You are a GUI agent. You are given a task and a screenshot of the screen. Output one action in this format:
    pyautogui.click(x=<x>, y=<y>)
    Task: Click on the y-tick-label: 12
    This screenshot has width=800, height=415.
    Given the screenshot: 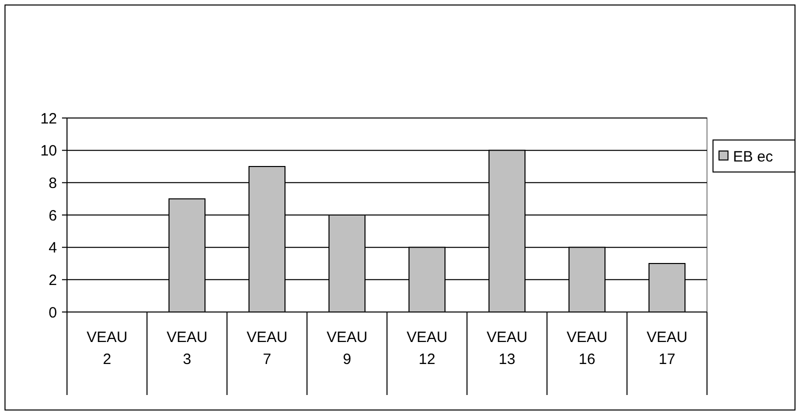 What is the action you would take?
    pyautogui.click(x=48, y=119)
    